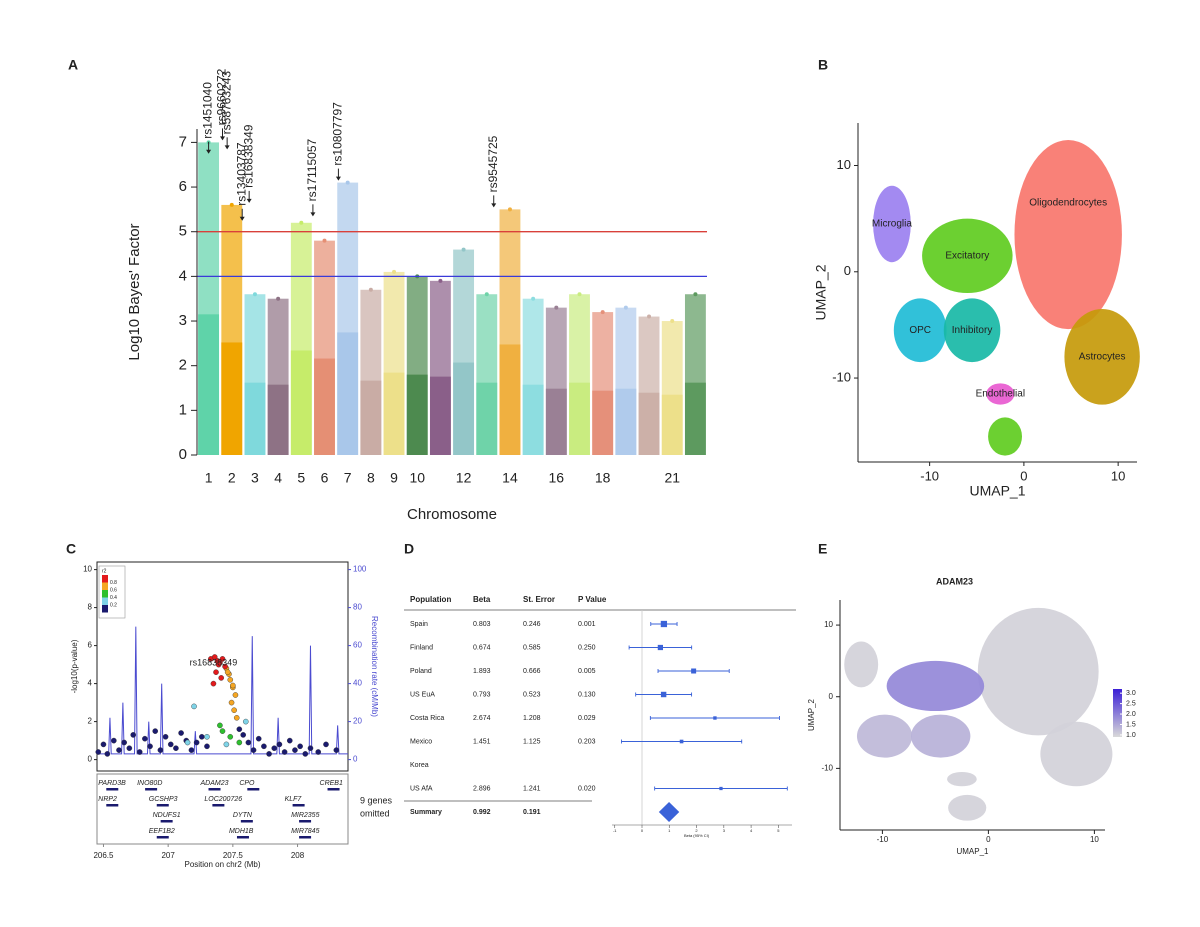 This screenshot has height=927, width=1200. I want to click on x-axis-title: Chromosome, so click(452, 514).